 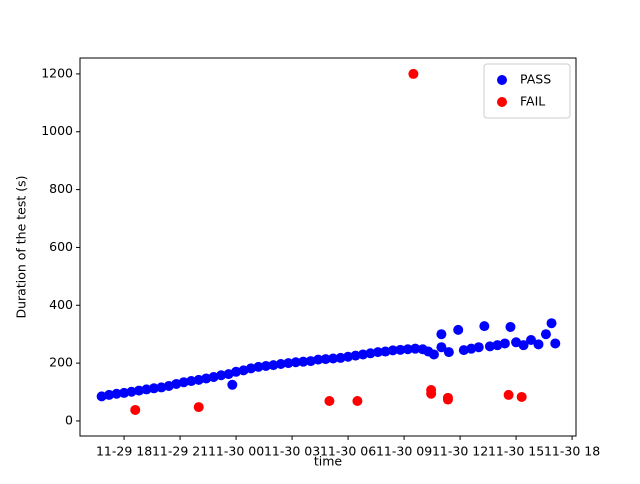 I want to click on x-tick-label: 11-30 09, so click(x=404, y=451).